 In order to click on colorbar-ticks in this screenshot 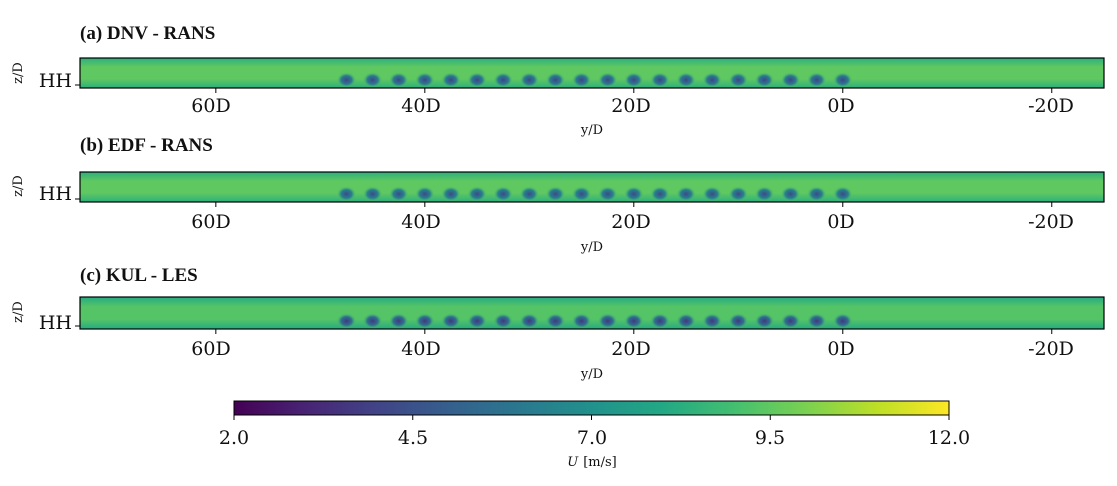, I will do `click(591, 417)`.